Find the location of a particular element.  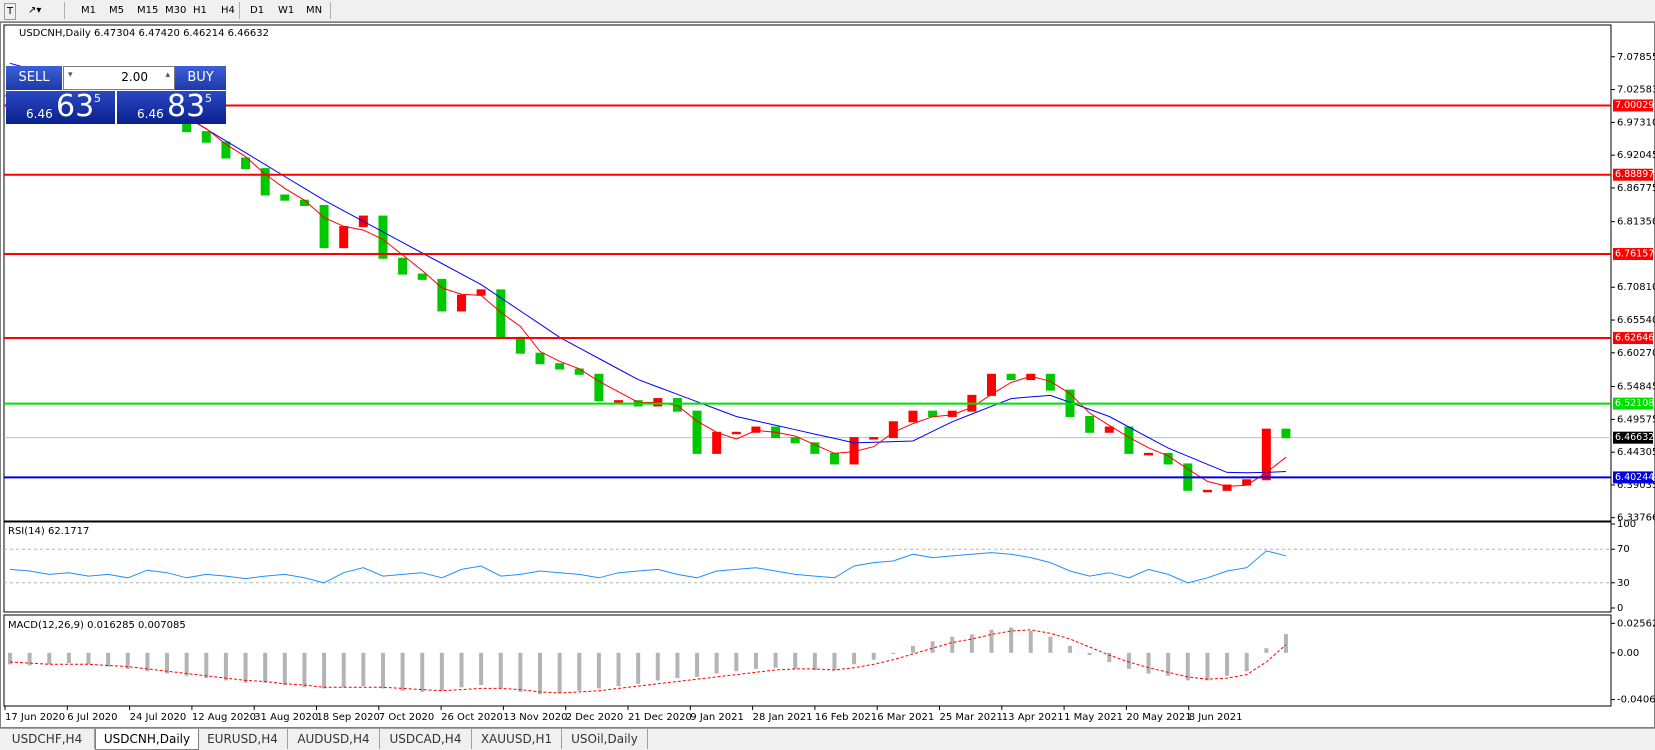

y-tick-label: 0.025623 is located at coordinates (1636, 623).